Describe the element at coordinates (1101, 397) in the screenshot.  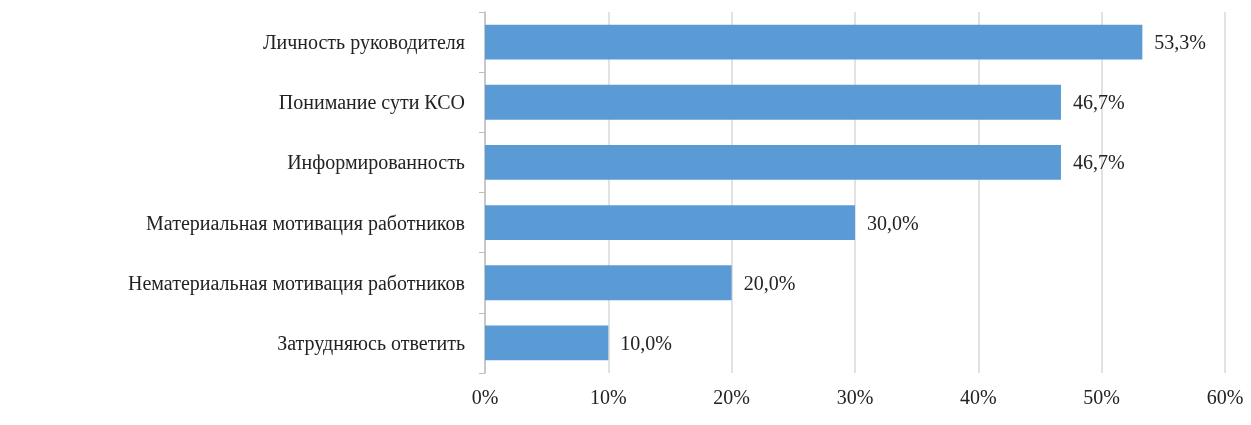
I see `x-tick-label: 50%` at that location.